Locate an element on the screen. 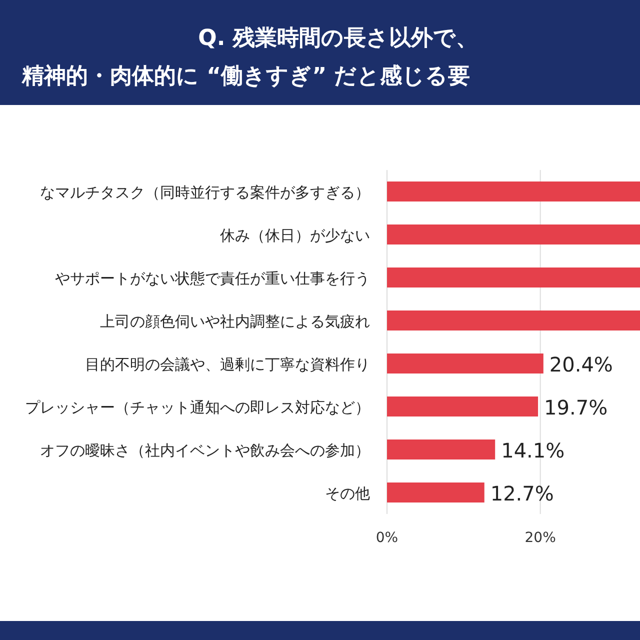 This screenshot has width=640, height=640. chart-subtitle: 精神的・肉体的に “働きすぎ” だと感じる要 is located at coordinates (245, 76).